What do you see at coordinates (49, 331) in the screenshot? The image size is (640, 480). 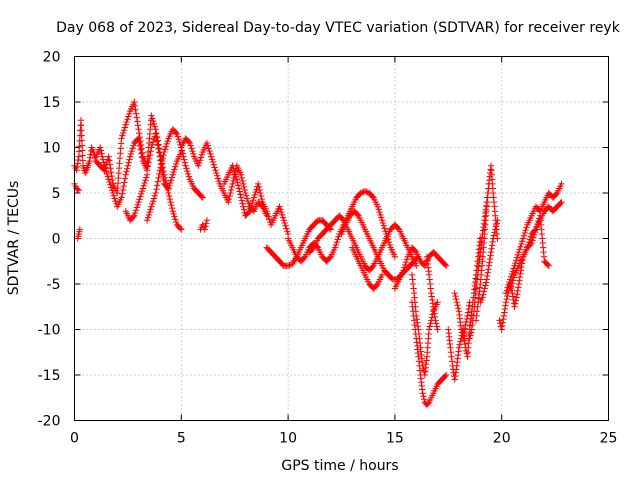 I see `y-tick-label: -10` at bounding box center [49, 331].